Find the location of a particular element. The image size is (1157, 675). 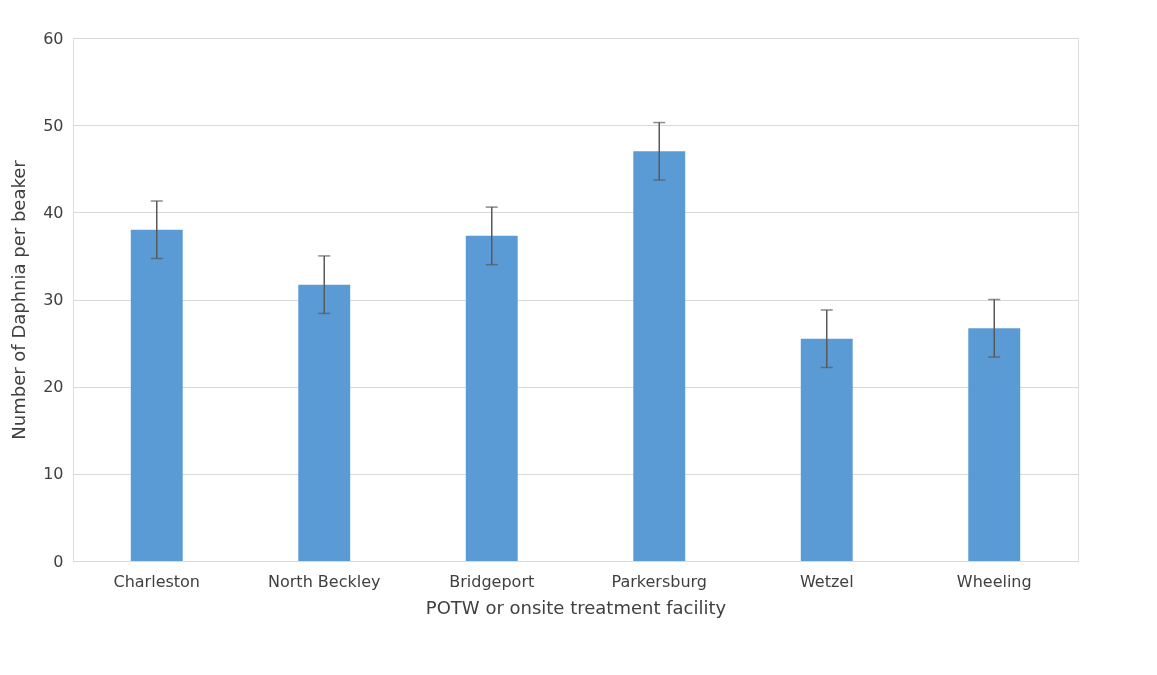

x-tick-label: Wetzel is located at coordinates (826, 581).